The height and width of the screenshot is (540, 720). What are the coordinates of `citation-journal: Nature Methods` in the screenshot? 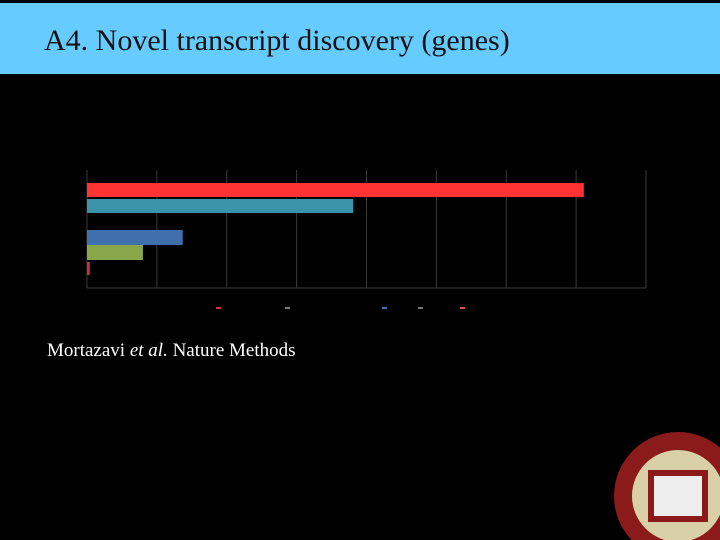 It's located at (234, 350).